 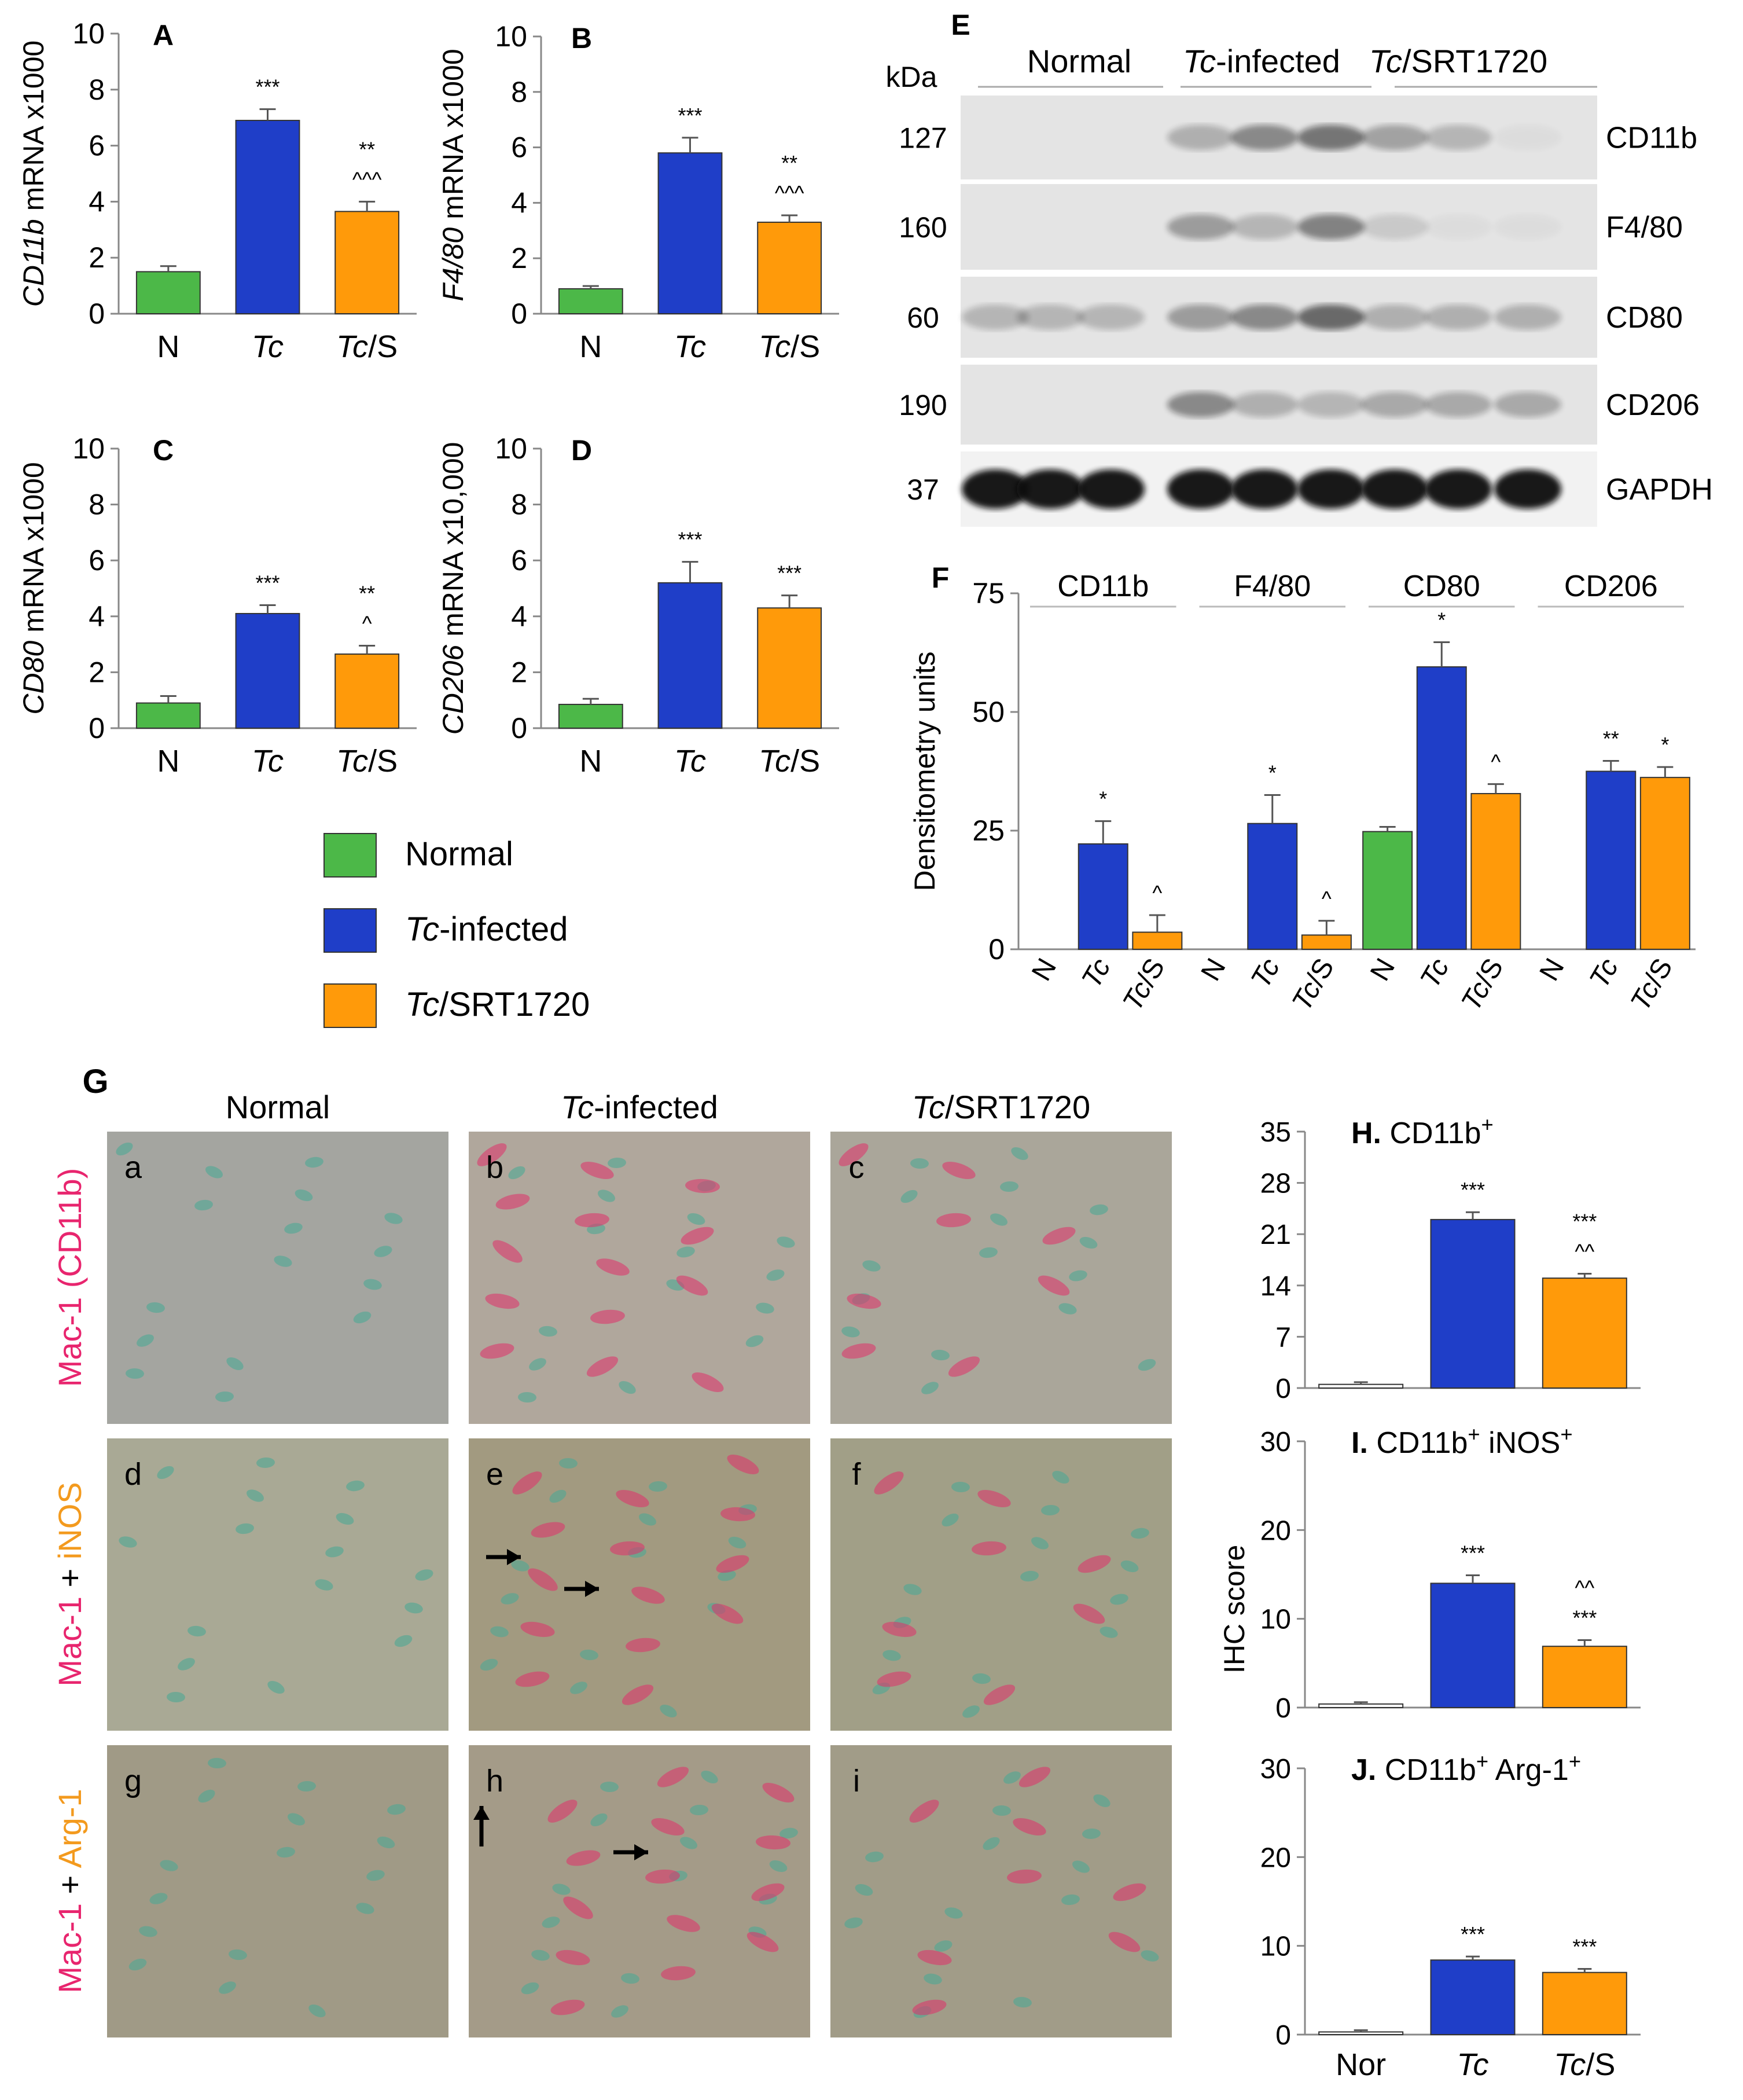 What do you see at coordinates (1199, 61) in the screenshot?
I see `label-part: Tc` at bounding box center [1199, 61].